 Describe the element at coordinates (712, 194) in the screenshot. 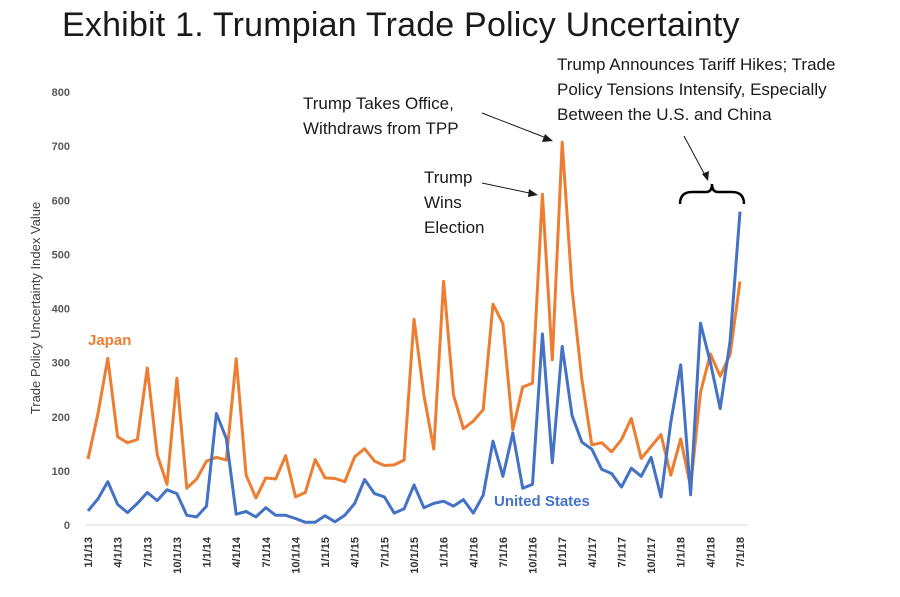

I see `curly-brace-icon` at that location.